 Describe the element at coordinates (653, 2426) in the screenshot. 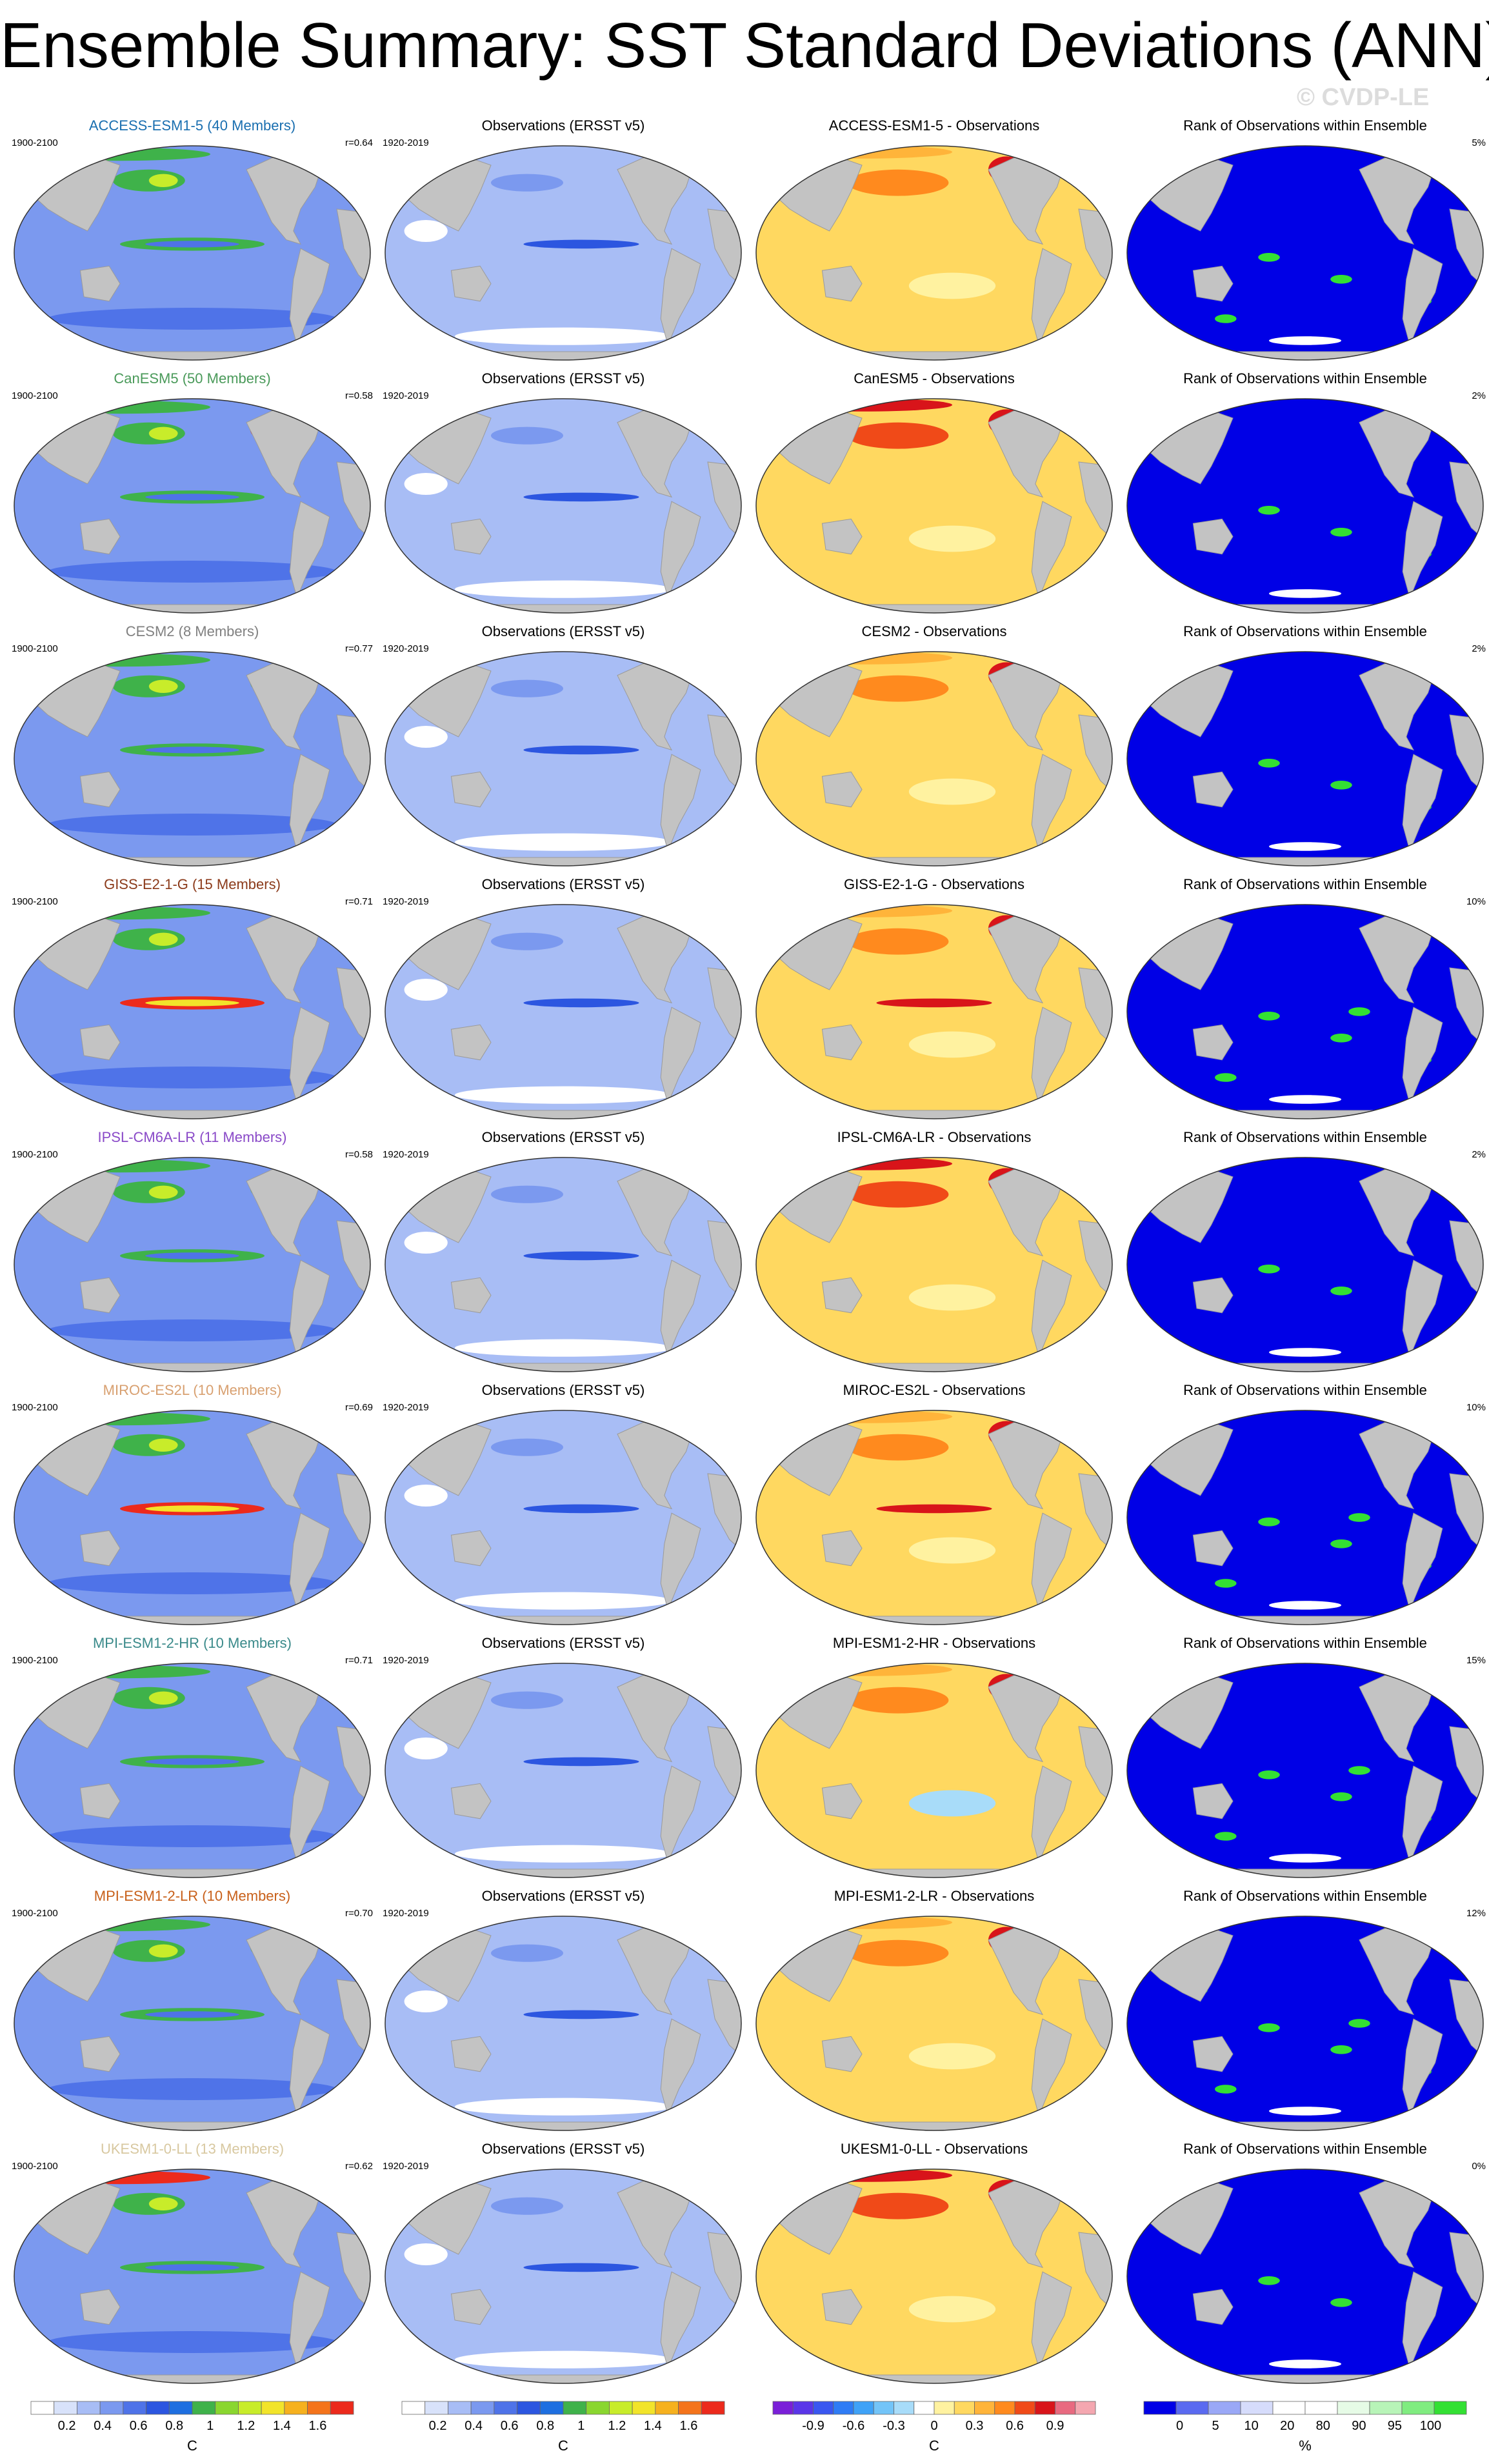

I see `colorbar-tick-label: 1.4` at that location.